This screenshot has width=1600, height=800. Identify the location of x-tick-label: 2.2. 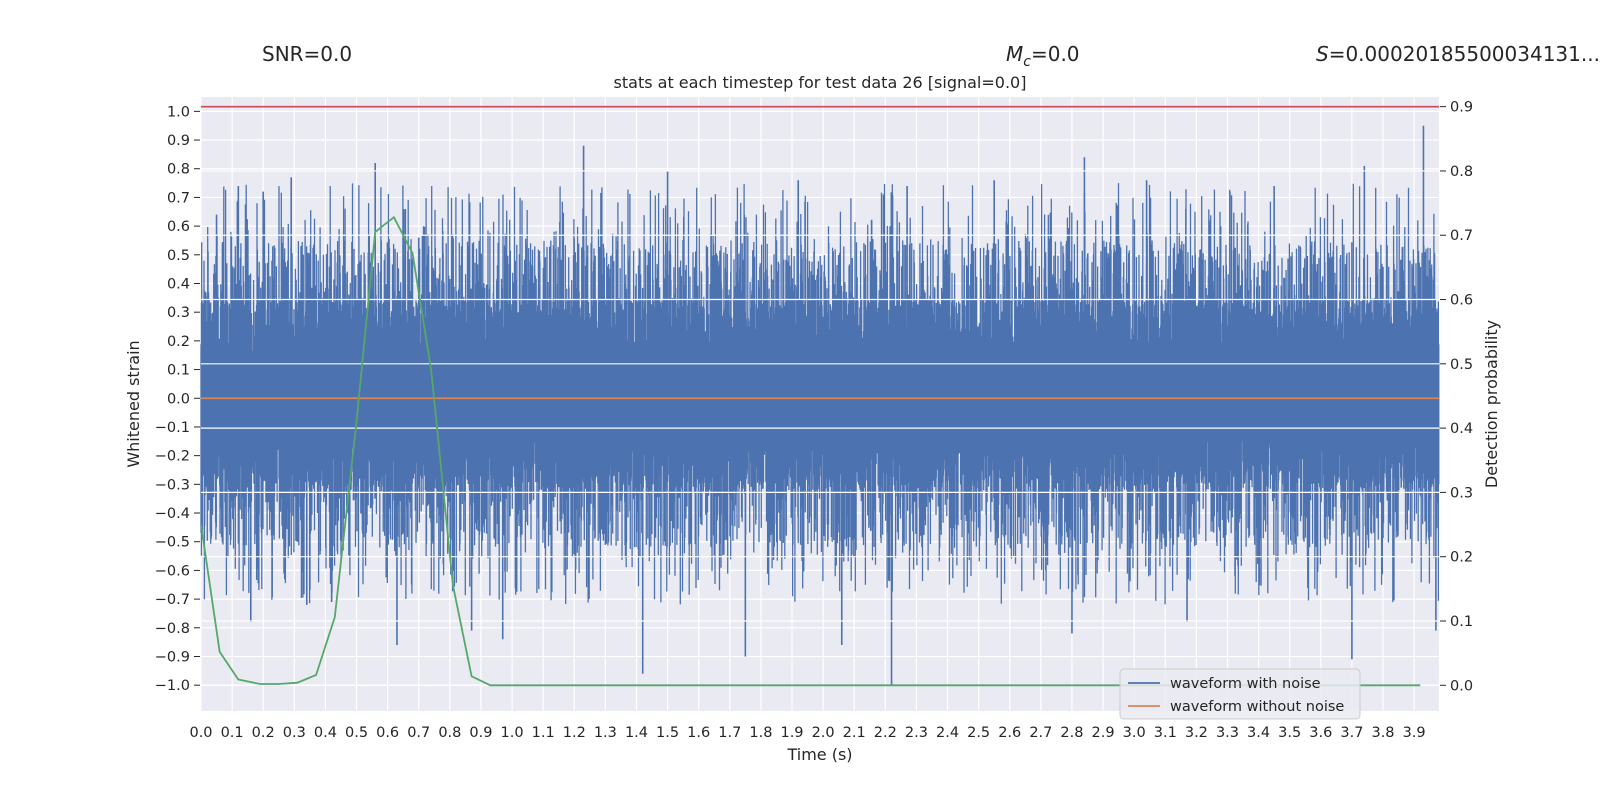
(885, 733).